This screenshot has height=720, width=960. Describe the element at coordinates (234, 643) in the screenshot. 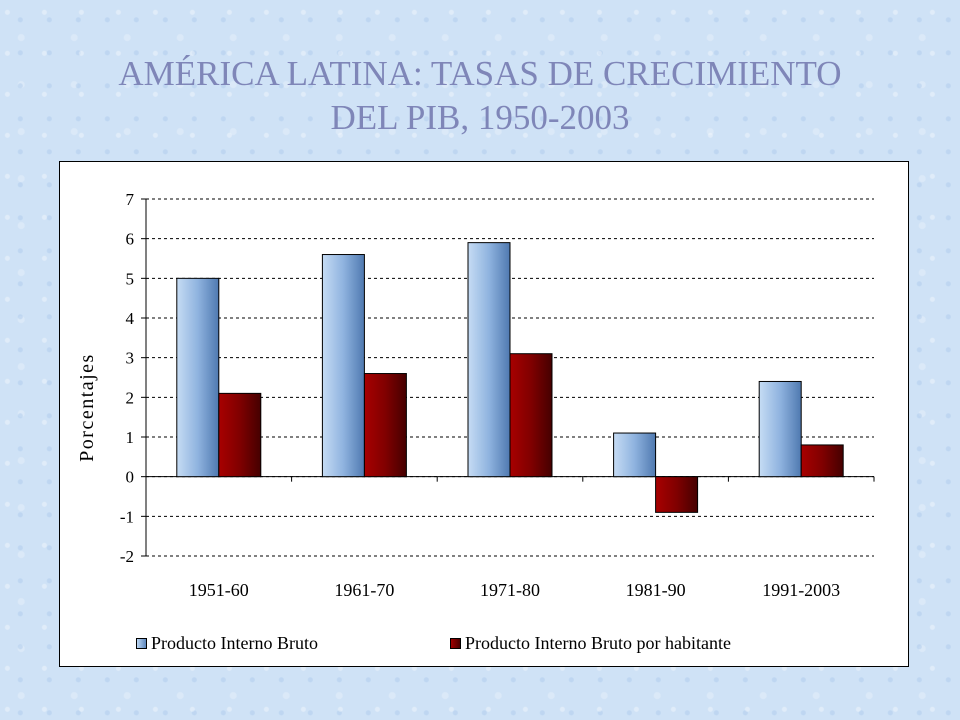

I see `legend-label-pib: Producto Interno Bruto` at that location.